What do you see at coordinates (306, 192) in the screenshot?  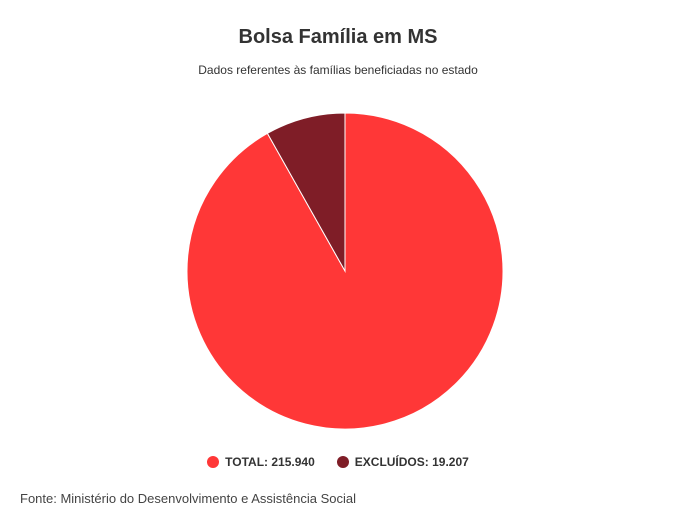 I see `pie-slice-excluidos` at bounding box center [306, 192].